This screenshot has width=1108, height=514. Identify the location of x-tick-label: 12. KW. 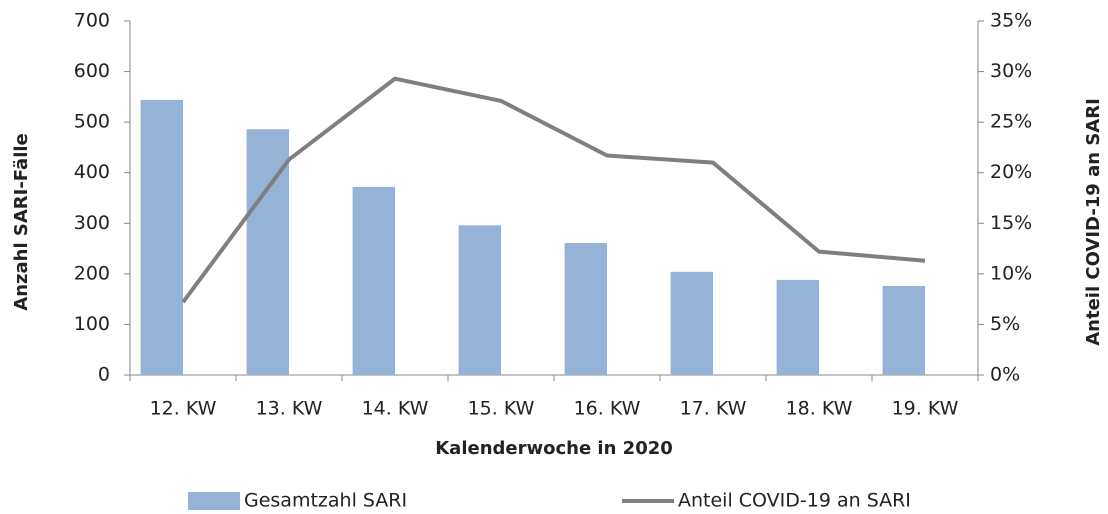
(183, 409).